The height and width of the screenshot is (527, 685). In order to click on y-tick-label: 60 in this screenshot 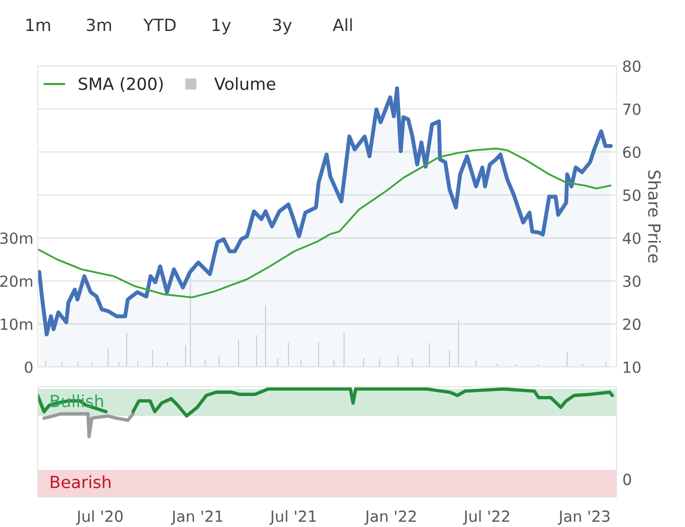, I will do `click(631, 152)`.